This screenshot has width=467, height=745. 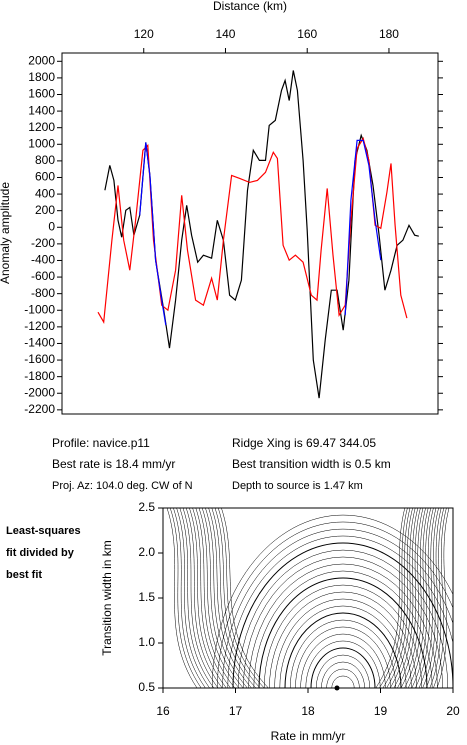 What do you see at coordinates (6, 233) in the screenshot?
I see `y-axis-title: Anomaly amplitude` at bounding box center [6, 233].